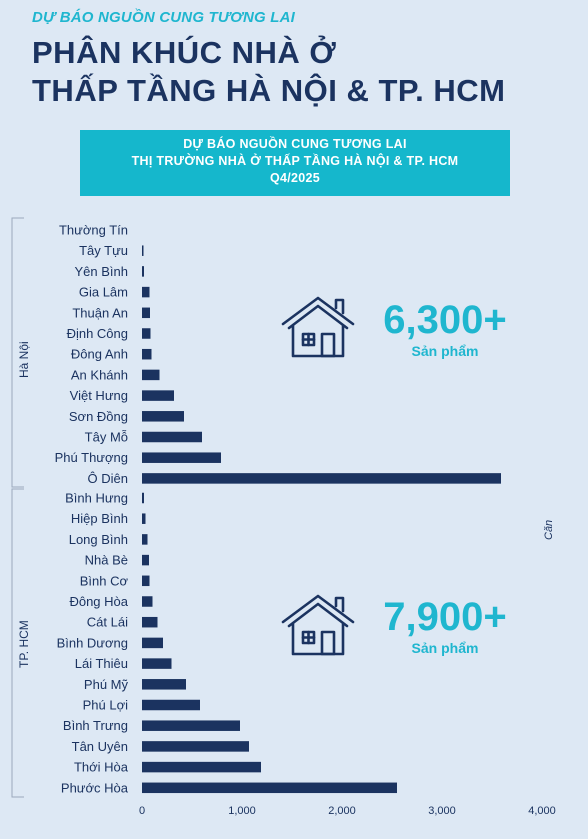 The height and width of the screenshot is (839, 588). I want to click on category-label-cat-lai: Cát Lái, so click(107, 622).